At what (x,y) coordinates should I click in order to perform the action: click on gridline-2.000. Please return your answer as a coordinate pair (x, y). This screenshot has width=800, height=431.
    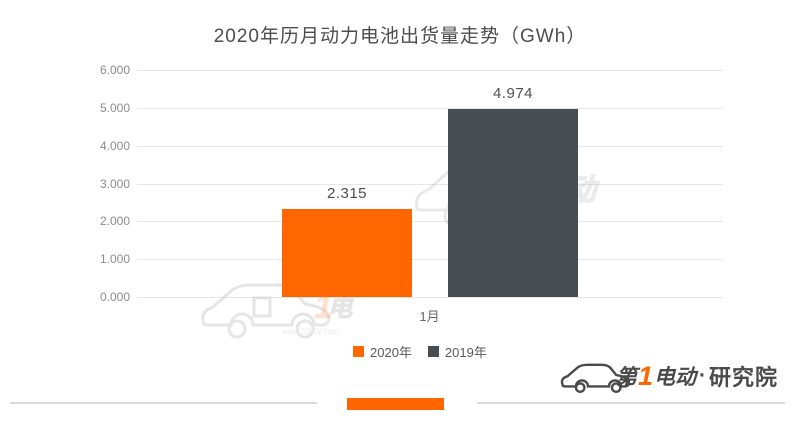
    Looking at the image, I should click on (430, 221).